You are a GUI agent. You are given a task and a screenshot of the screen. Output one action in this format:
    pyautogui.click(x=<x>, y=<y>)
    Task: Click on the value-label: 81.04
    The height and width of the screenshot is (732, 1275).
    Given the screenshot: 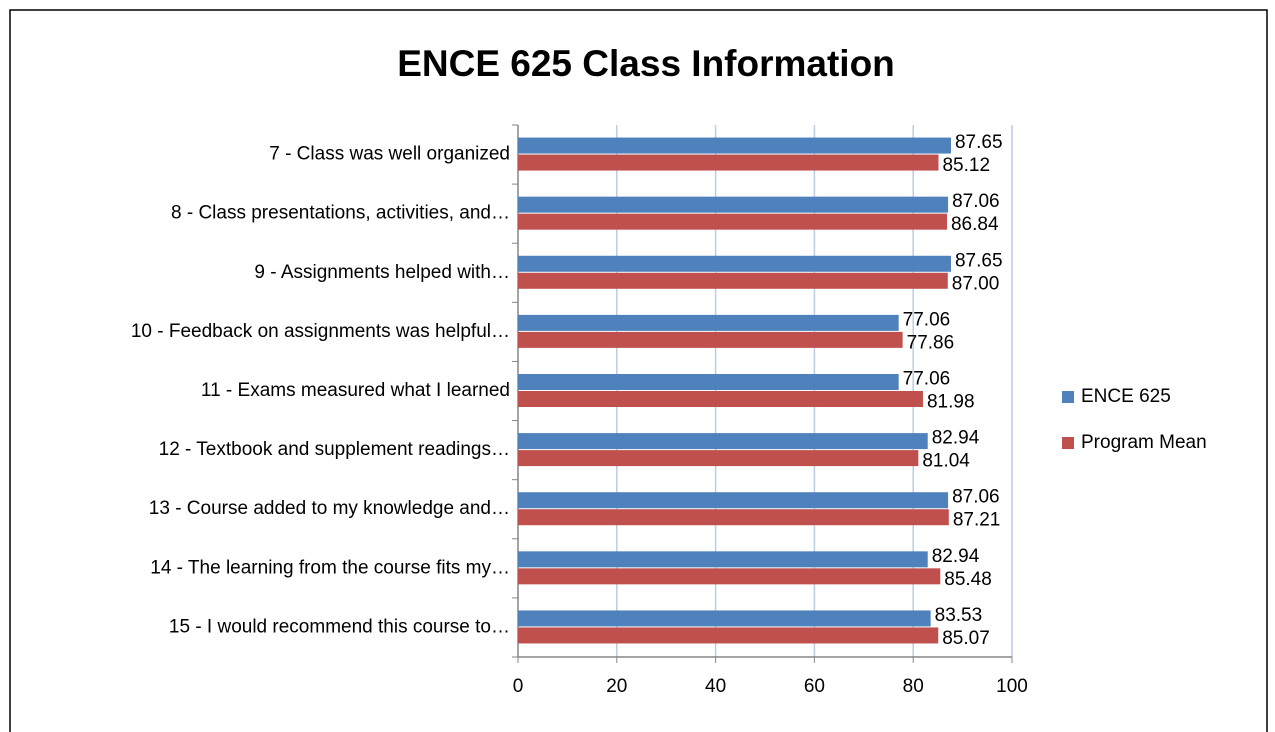 What is the action you would take?
    pyautogui.click(x=946, y=461)
    